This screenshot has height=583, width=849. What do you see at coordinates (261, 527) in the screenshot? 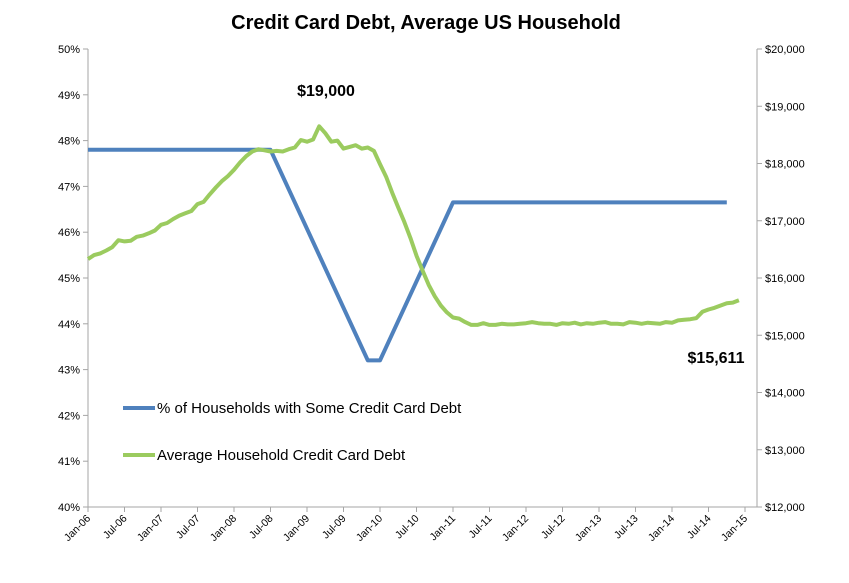
I see `x-tick-label: Jul-08` at bounding box center [261, 527].